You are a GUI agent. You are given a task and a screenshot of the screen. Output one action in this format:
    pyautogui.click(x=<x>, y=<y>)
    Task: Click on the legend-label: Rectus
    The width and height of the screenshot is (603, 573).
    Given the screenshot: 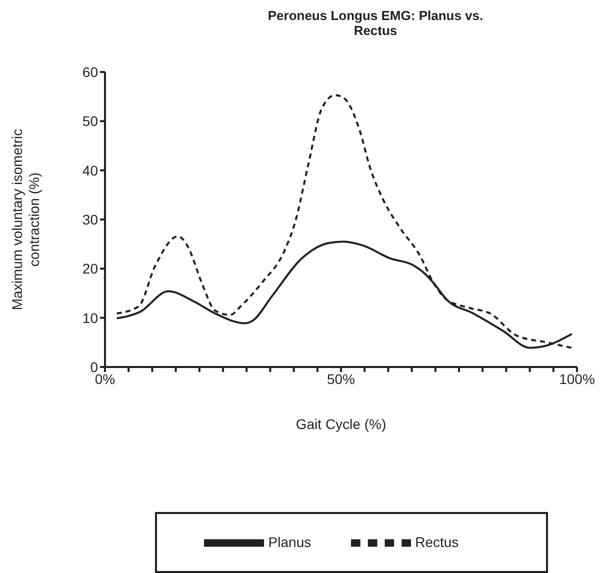 What is the action you would take?
    pyautogui.click(x=437, y=542)
    